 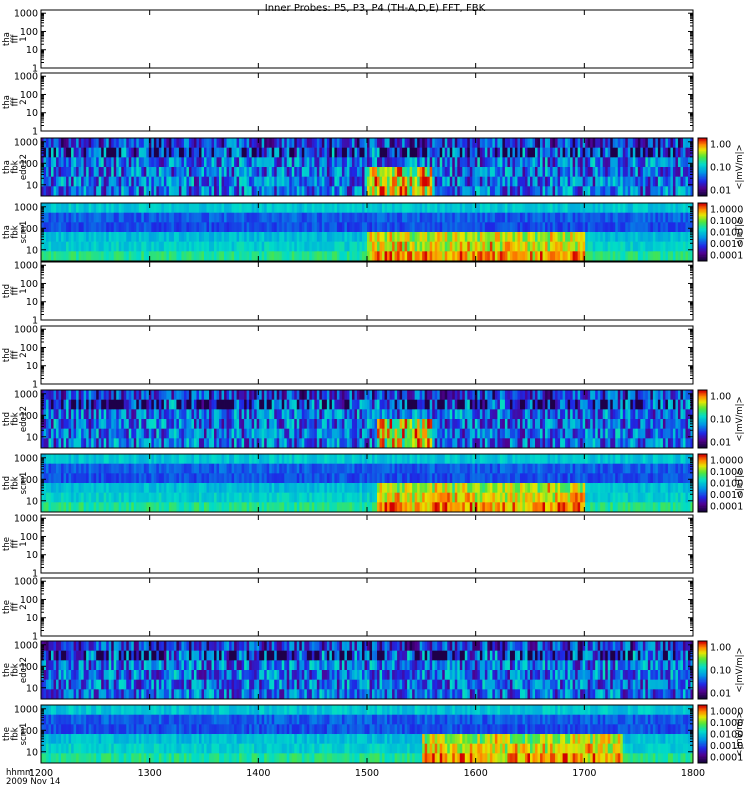 What do you see at coordinates (26, 330) in the screenshot?
I see `y-tick-label: 1000` at bounding box center [26, 330].